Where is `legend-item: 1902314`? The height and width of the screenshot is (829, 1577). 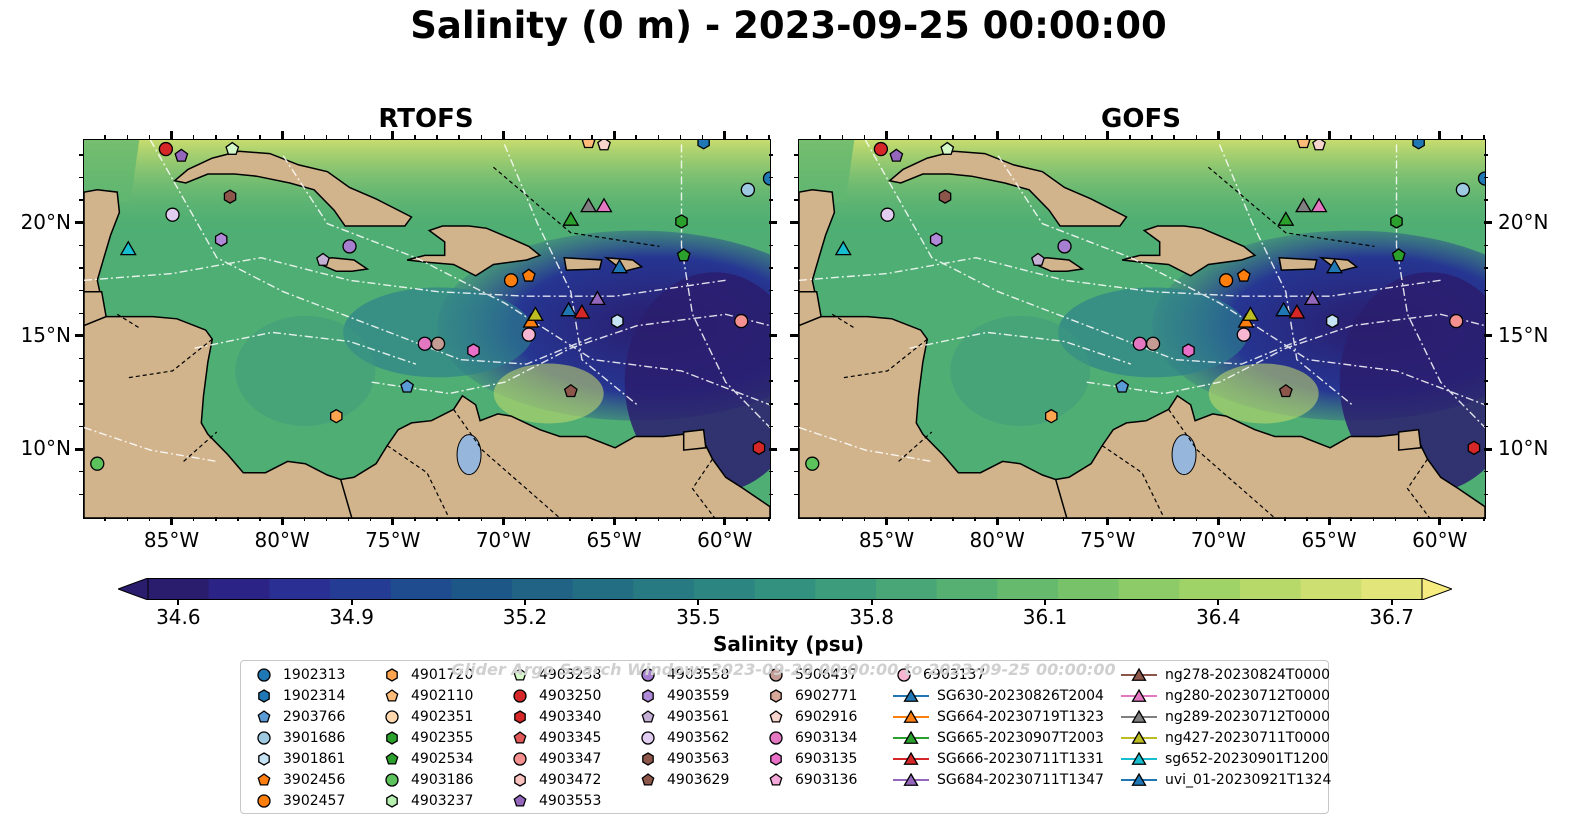 legend-item: 1902314 is located at coordinates (299, 696).